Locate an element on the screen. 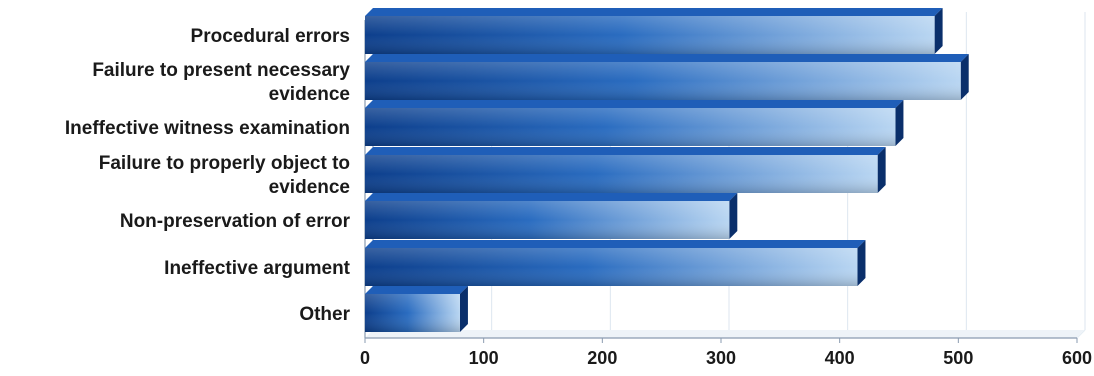 Image resolution: width=1094 pixels, height=376 pixels. x-tick-labels: 0 100 200 300 400 500 600 is located at coordinates (726, 358).